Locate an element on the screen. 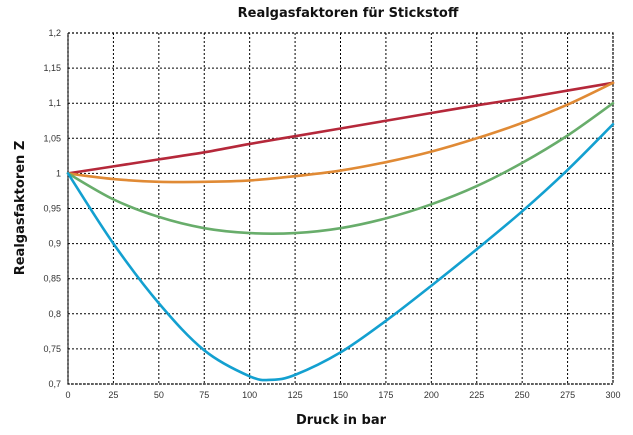  y-axis-ticks: 0,7 0,75 0,8 0,85 0,9 0,95 1 1,05 1,1 1,15 1,2 is located at coordinates (52, 208).